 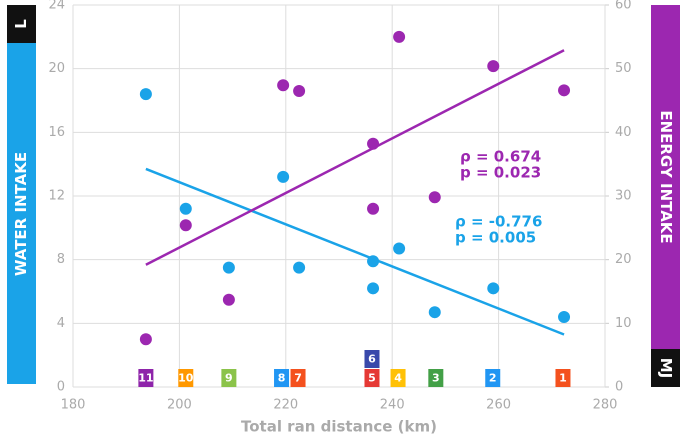 What do you see at coordinates (56, 6) in the screenshot?
I see `y-tick-label: 24` at bounding box center [56, 6].